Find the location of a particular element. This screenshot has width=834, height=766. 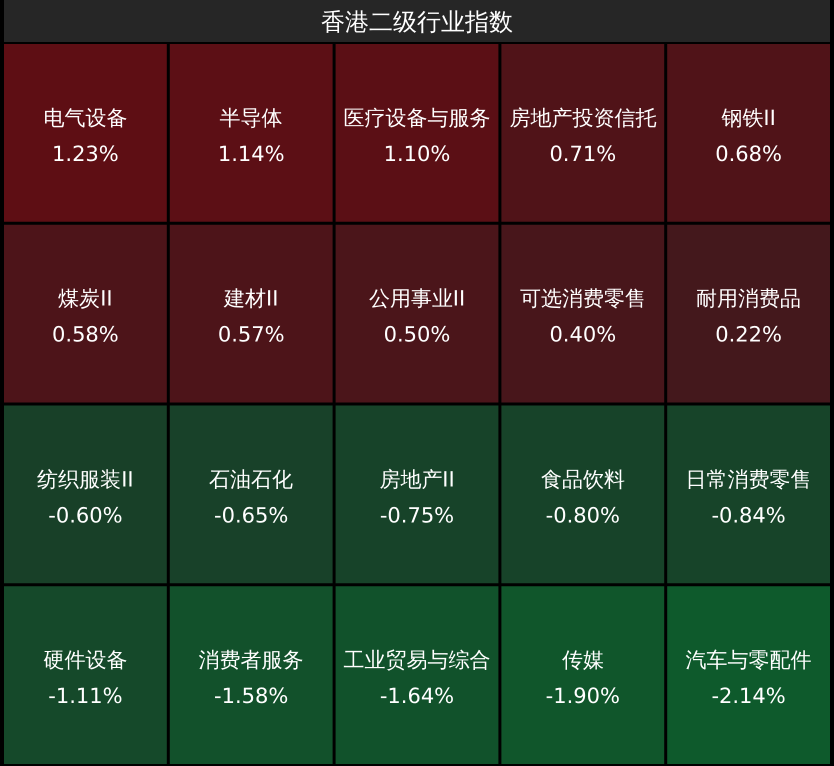

data-label: -0.65% is located at coordinates (251, 515).